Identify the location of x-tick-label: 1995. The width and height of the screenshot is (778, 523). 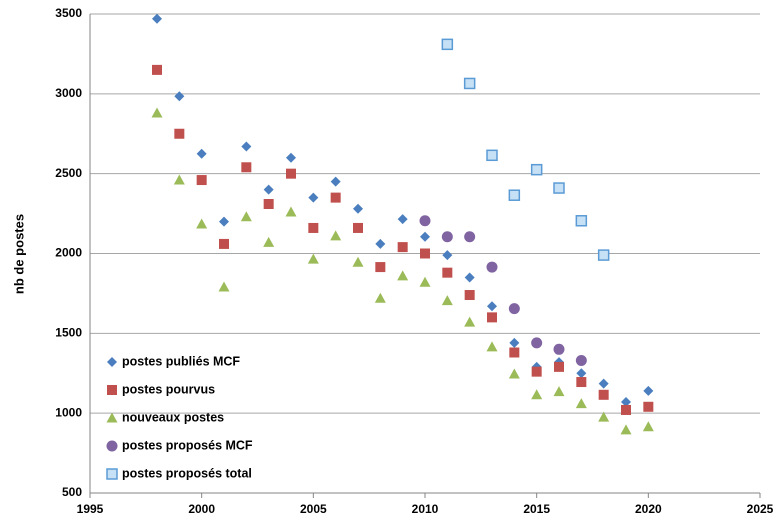
(90, 509).